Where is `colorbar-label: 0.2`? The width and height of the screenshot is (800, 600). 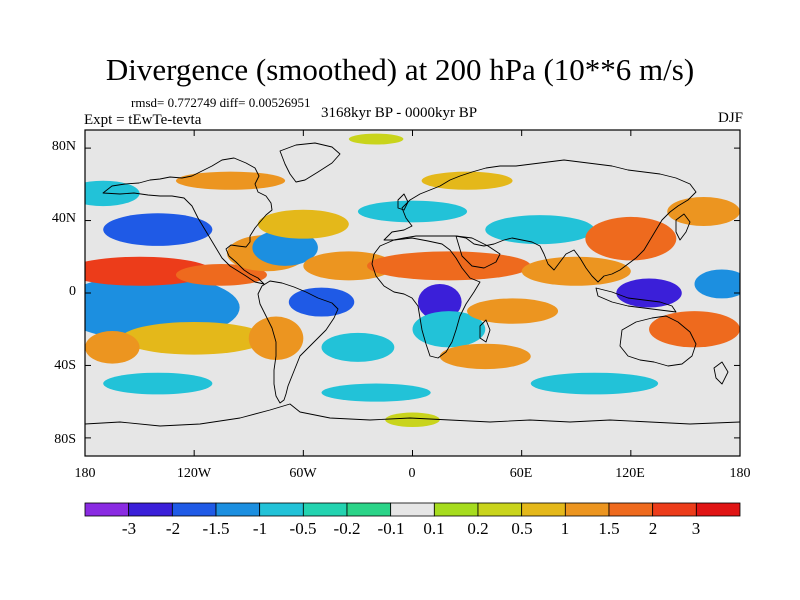 colorbar-label: 0.2 is located at coordinates (478, 528).